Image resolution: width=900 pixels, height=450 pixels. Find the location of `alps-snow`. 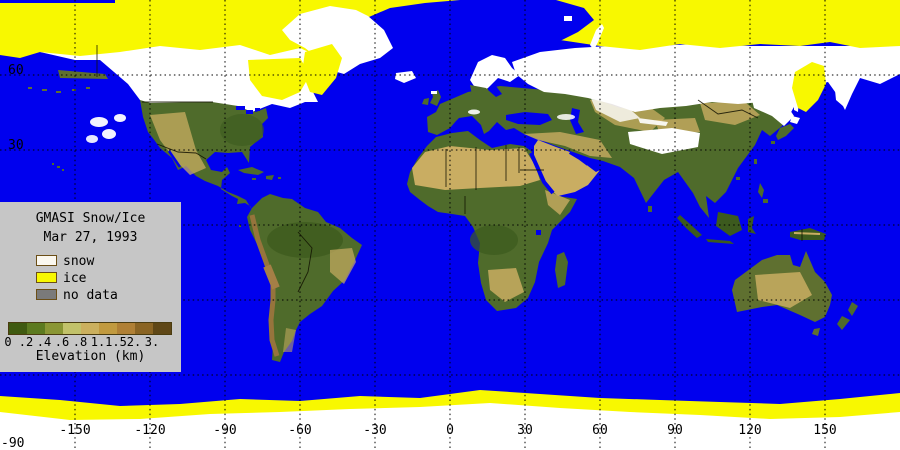

alps-snow is located at coordinates (474, 112).